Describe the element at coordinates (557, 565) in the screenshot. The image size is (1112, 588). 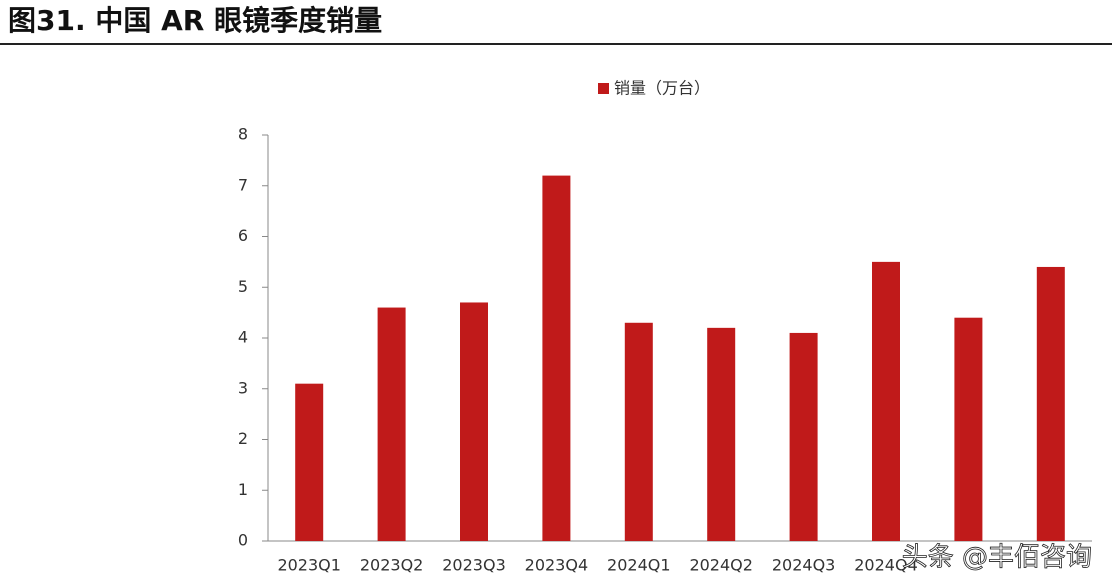
I see `x-tick-label: 2023Q4` at that location.